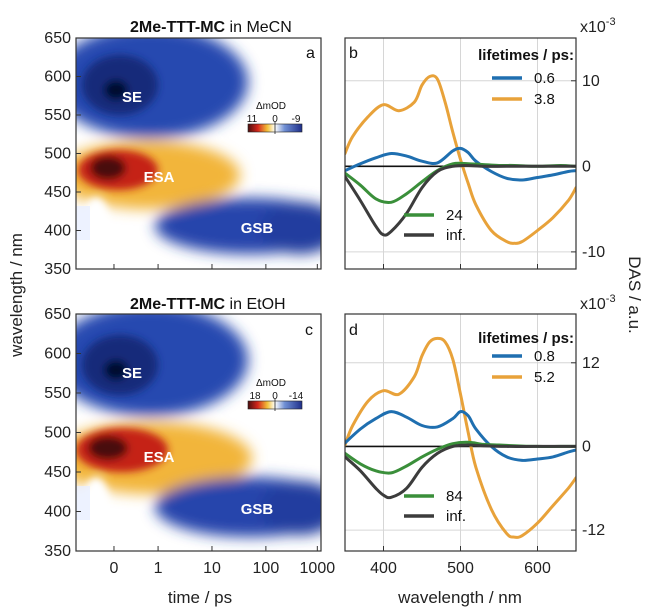  What do you see at coordinates (318, 568) in the screenshot?
I see `xtick-label: 1000` at bounding box center [318, 568].